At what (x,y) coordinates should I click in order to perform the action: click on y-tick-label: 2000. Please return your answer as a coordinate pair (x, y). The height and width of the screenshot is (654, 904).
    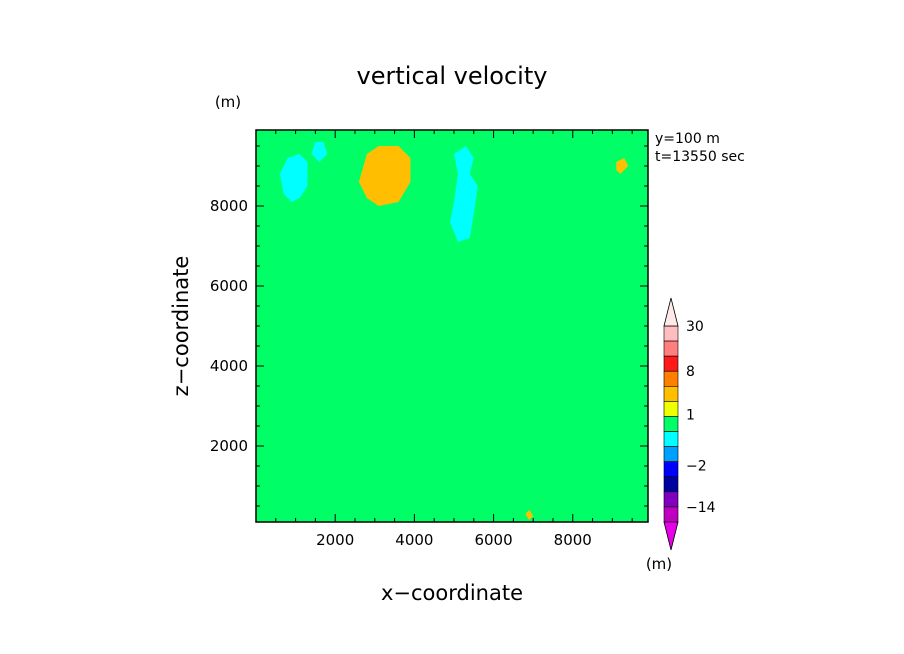
    Looking at the image, I should click on (229, 446).